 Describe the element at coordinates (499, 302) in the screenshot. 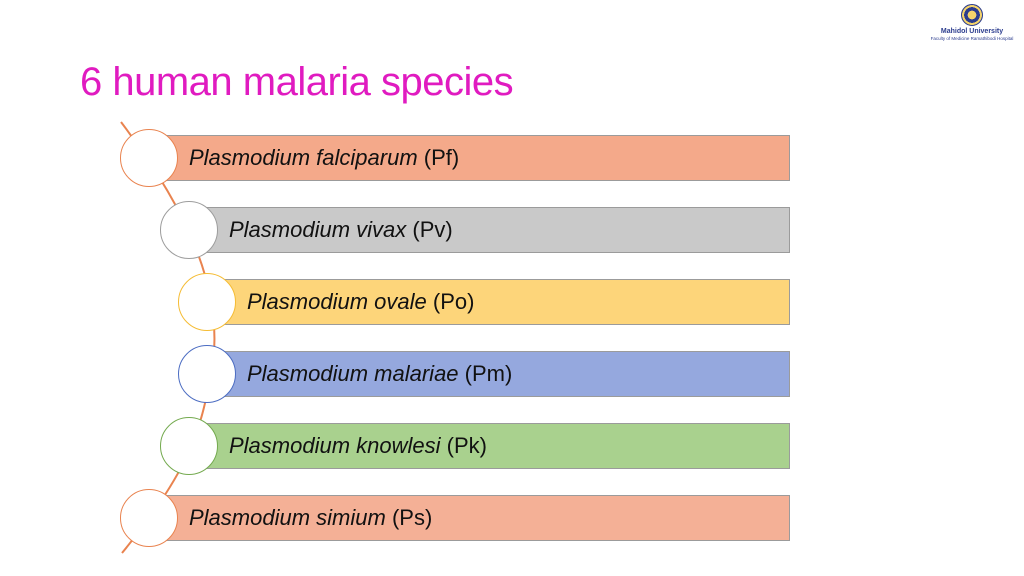

I see `species-bar-ovale: Plasmodium ovale (Po)` at that location.